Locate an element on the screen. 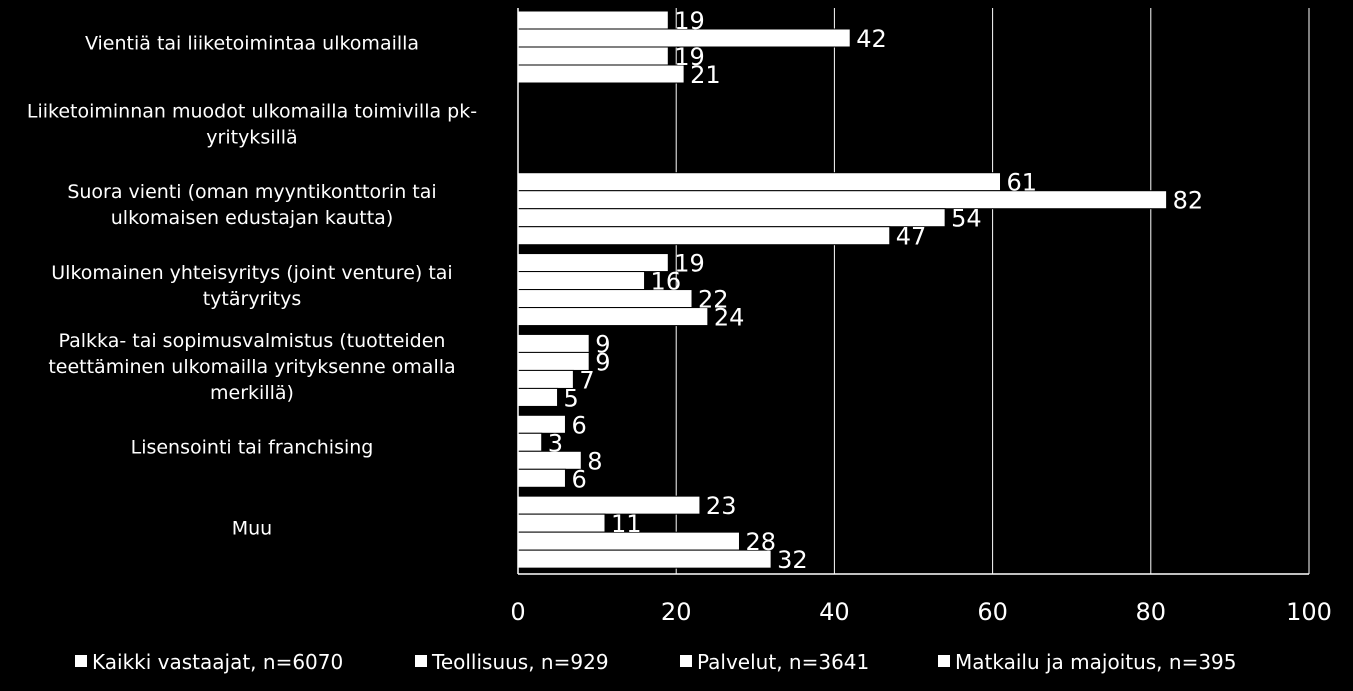 This screenshot has width=1353, height=691. bar-cat0-series2 is located at coordinates (593, 56).